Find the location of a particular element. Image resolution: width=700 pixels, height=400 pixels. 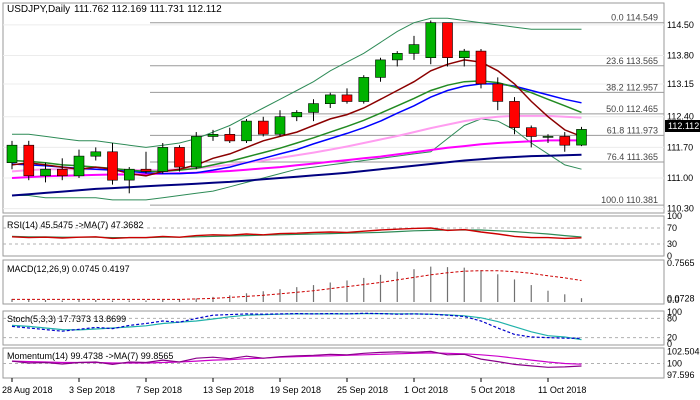

rsi-pane: 100 70 30 0 RSI(14) 45.5475 ->MA(7) 47.3682 is located at coordinates (342, 236).